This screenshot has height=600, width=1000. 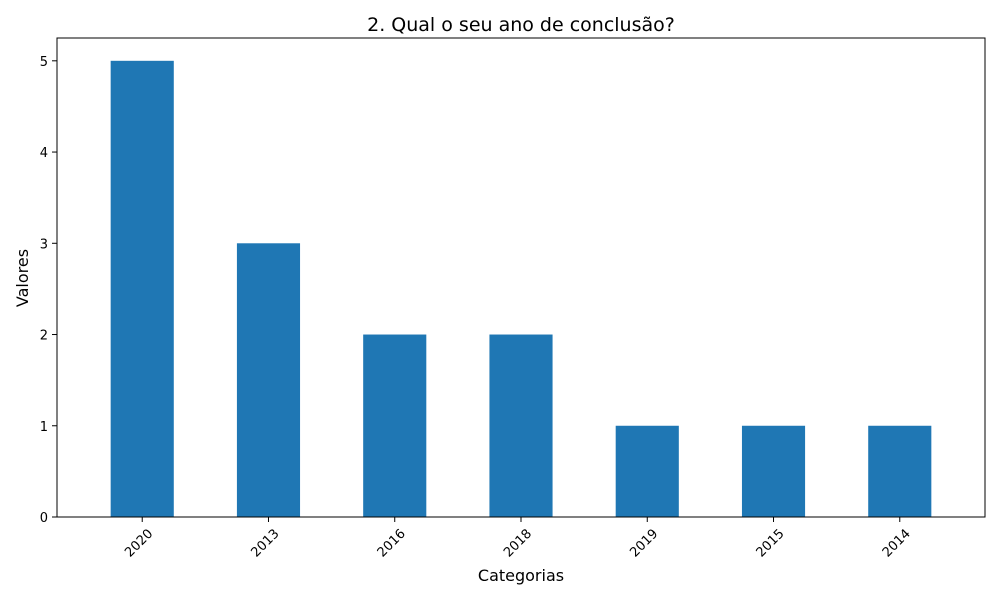 I want to click on x-axis-ticks: 2020 2013 2016 2018 2019 2015 2014, so click(x=518, y=538).